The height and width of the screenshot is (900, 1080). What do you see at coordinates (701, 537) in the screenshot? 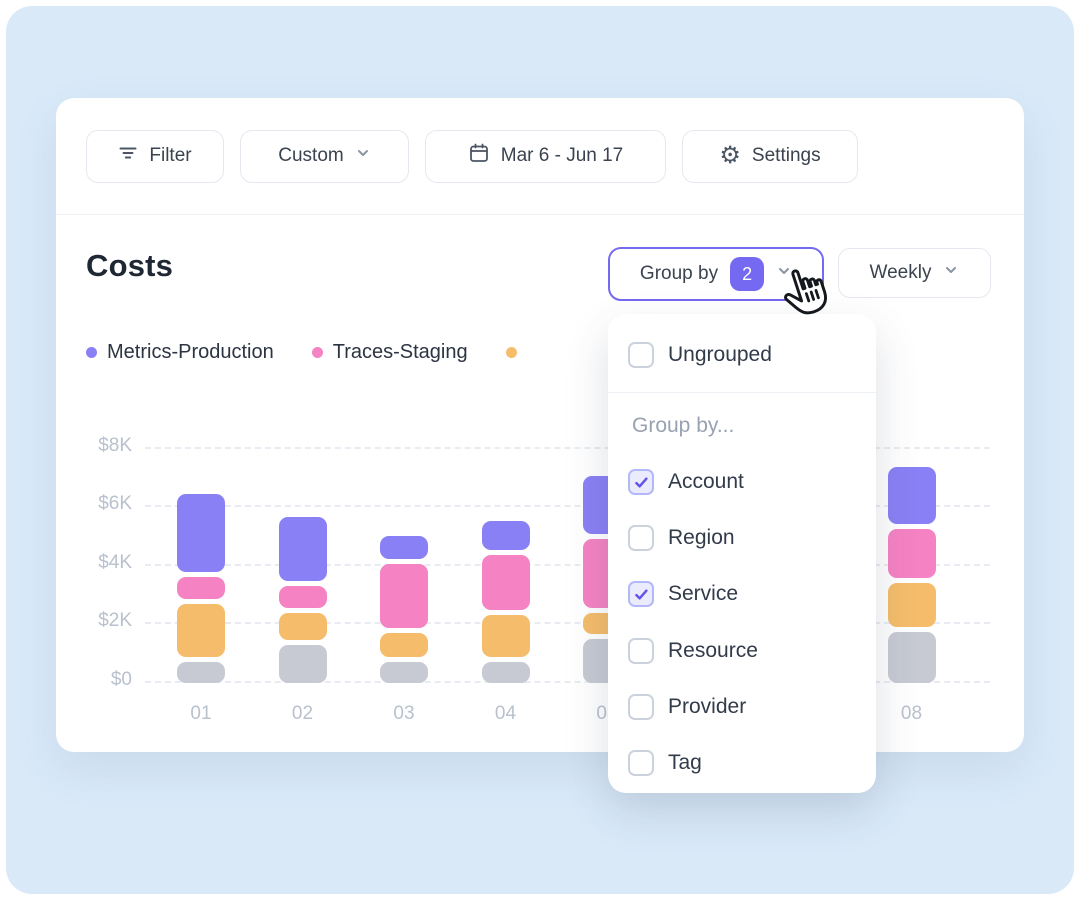
I see `dropdown-item-label: Region` at bounding box center [701, 537].